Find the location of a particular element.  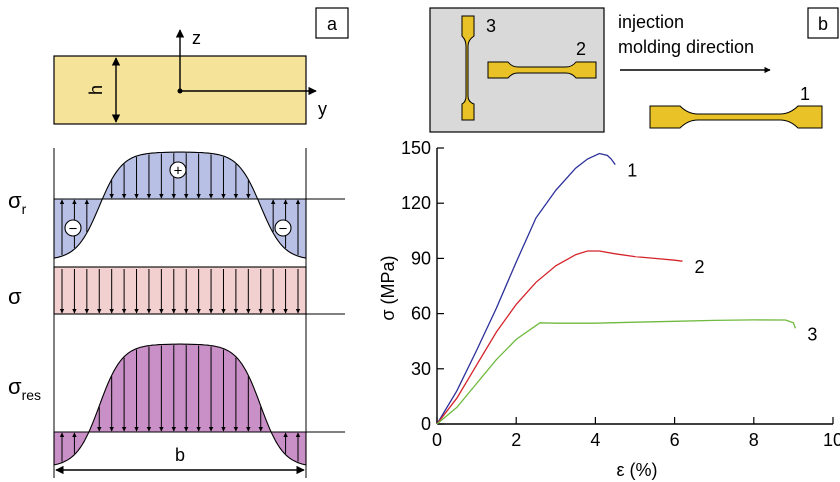

panel-a-label: a is located at coordinates (332, 24).